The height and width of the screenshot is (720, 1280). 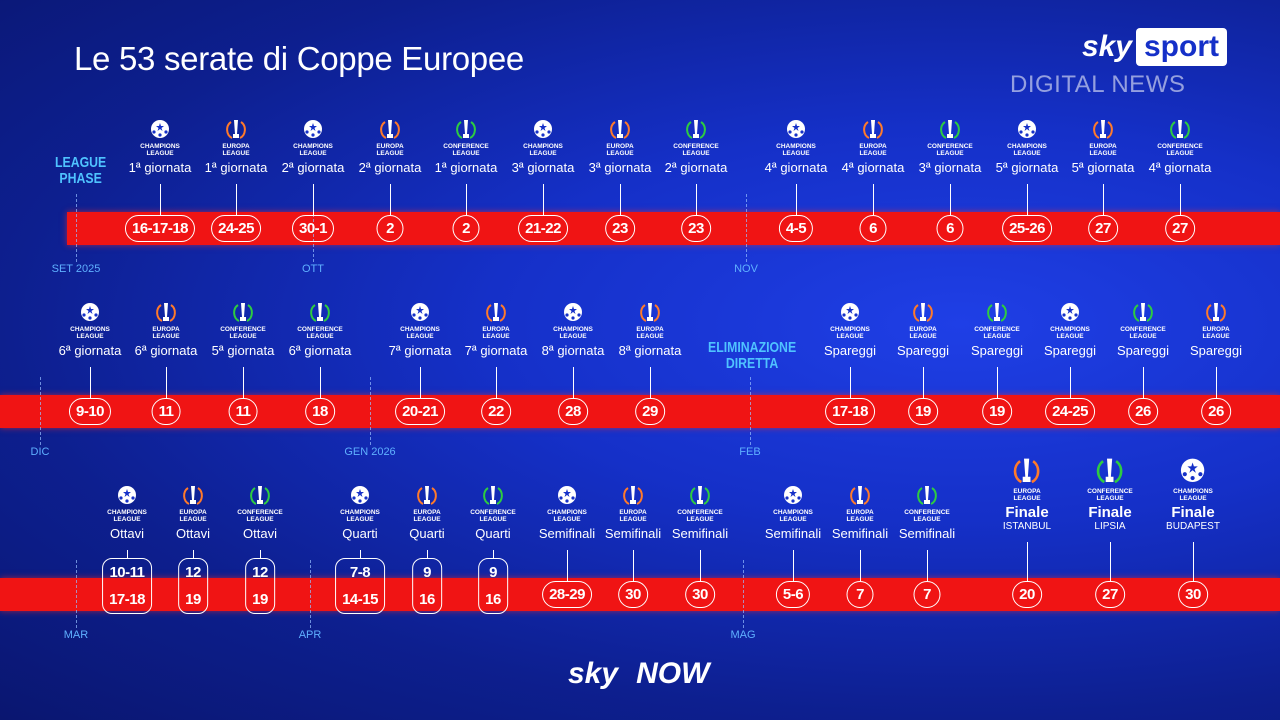 What do you see at coordinates (1216, 411) in the screenshot?
I see `date-text: 26` at bounding box center [1216, 411].